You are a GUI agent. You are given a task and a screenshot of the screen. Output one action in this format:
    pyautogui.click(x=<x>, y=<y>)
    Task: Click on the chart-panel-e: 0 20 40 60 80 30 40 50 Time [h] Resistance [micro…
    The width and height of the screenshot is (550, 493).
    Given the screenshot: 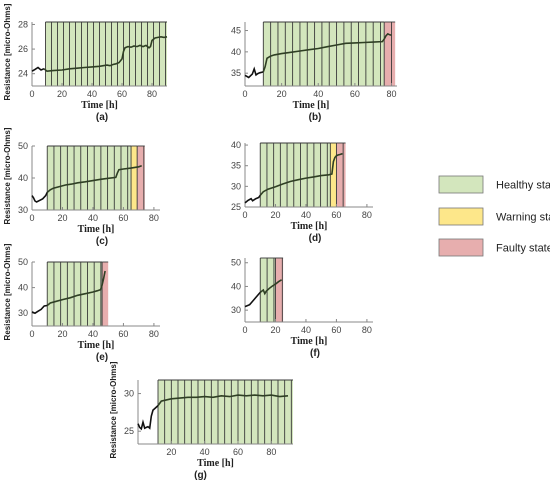 What is the action you would take?
    pyautogui.click(x=81, y=303)
    